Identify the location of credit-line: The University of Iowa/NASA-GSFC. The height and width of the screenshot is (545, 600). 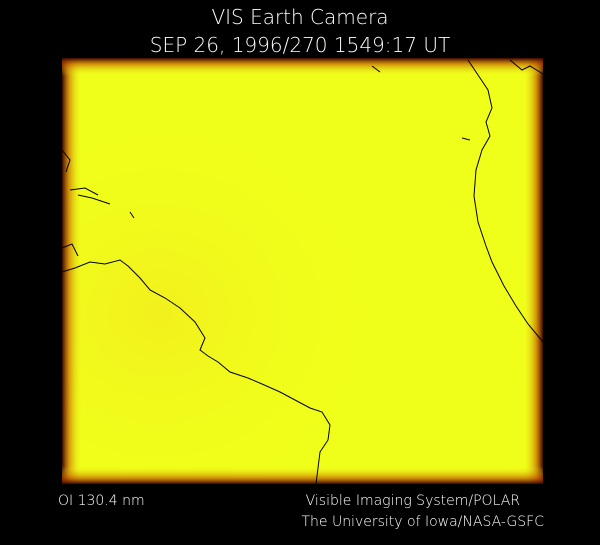
(422, 522).